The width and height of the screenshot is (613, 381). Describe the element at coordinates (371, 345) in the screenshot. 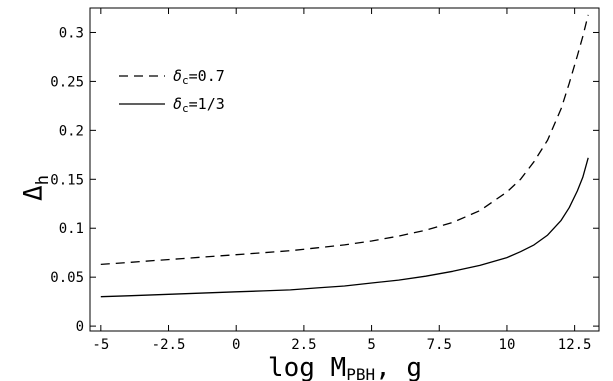

I see `x-tick-label: 5` at that location.